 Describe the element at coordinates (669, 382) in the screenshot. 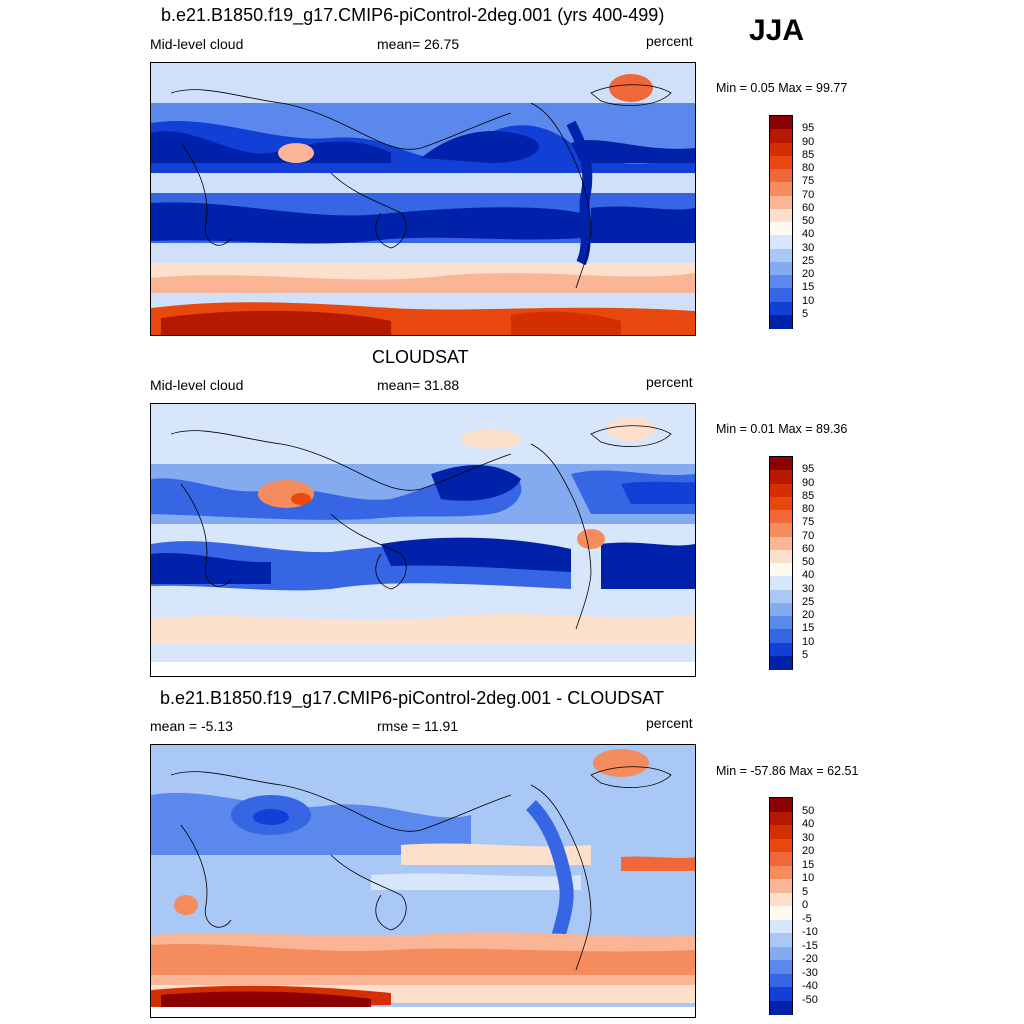

I see `panel-obs-units-label: percent` at that location.